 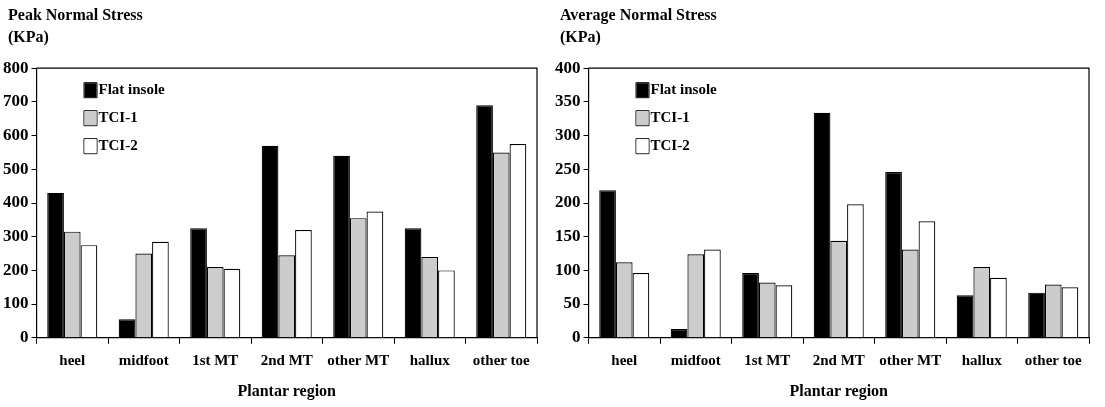 I want to click on y-axis-title: Average Normal Stress (KPa), so click(x=639, y=26).